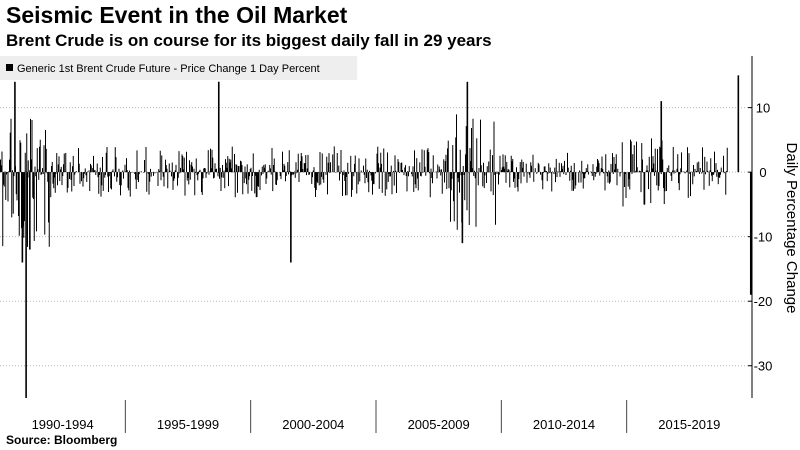  Describe the element at coordinates (791, 228) in the screenshot. I see `y-axis-label: Daily Percentage Change` at that location.